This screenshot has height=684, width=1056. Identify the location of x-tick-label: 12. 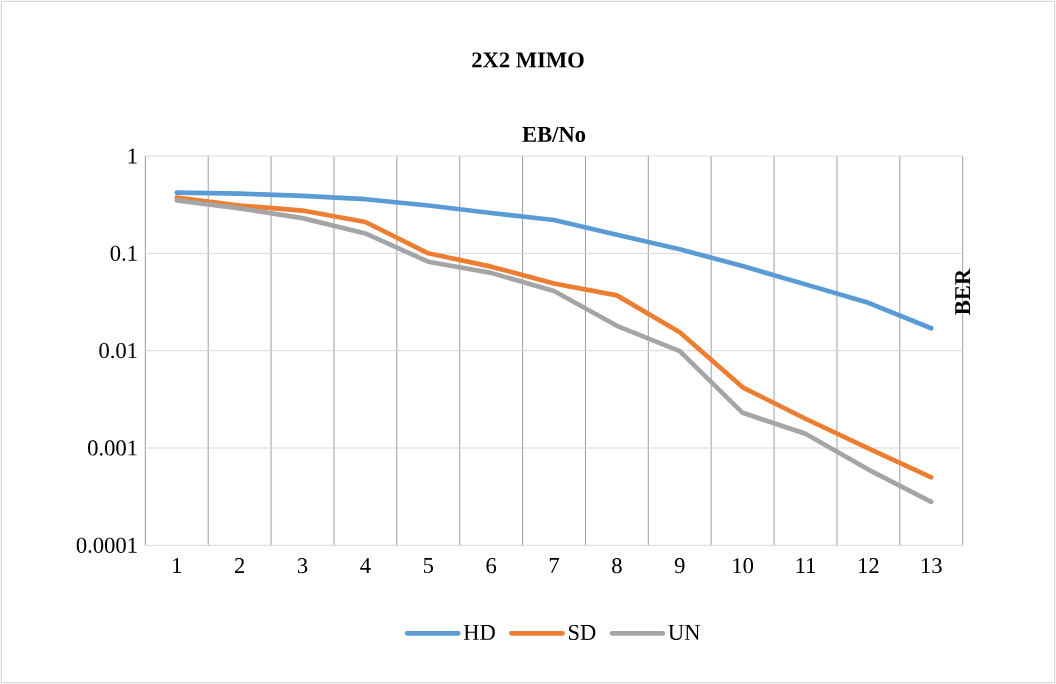
(869, 565).